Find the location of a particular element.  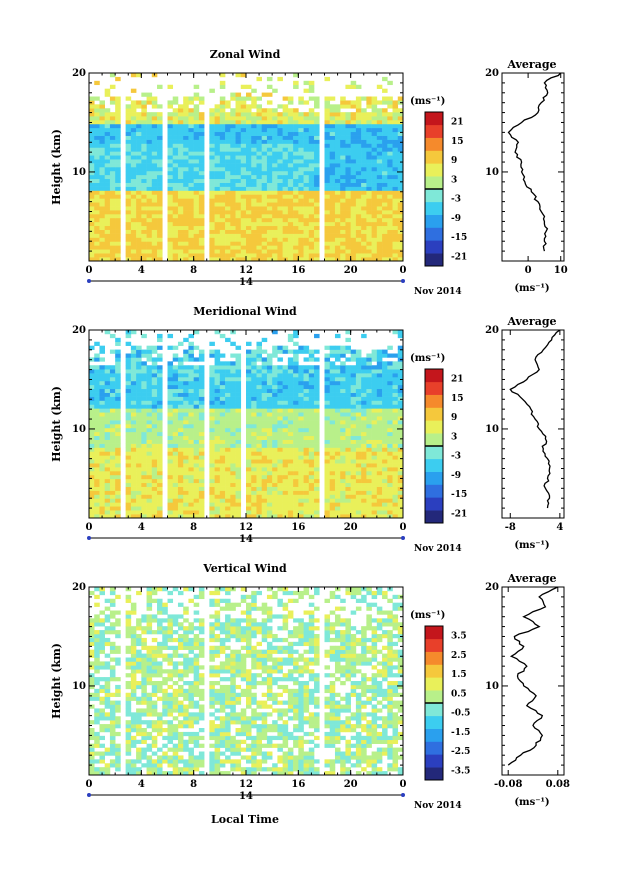

colorbar-tick-label: 21 is located at coordinates (457, 380).